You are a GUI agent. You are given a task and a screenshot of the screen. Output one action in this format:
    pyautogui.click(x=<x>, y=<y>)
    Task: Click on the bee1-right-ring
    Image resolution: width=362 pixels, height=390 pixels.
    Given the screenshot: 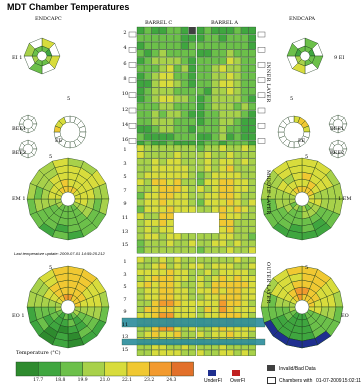 What is the action you would take?
    pyautogui.click(x=335, y=117)
    